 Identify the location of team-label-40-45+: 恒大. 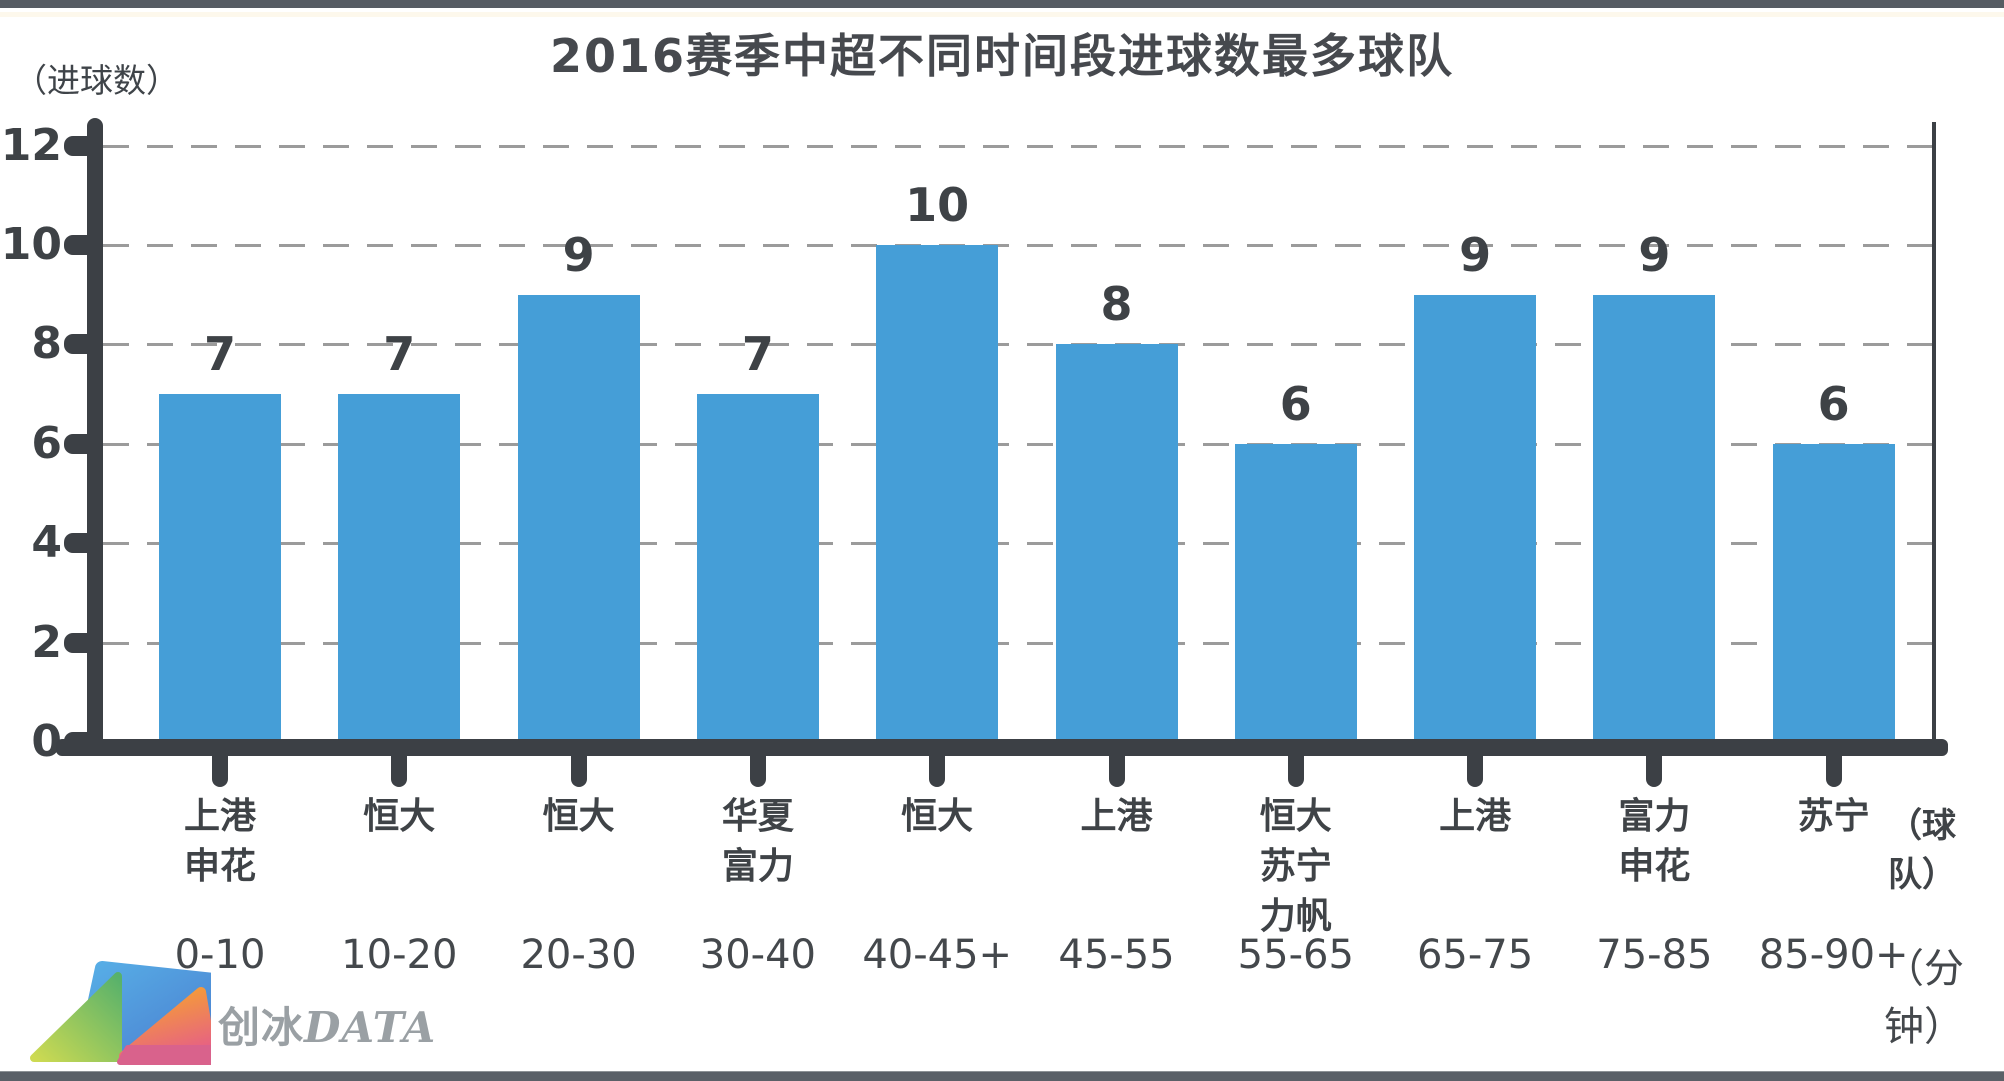
(937, 816).